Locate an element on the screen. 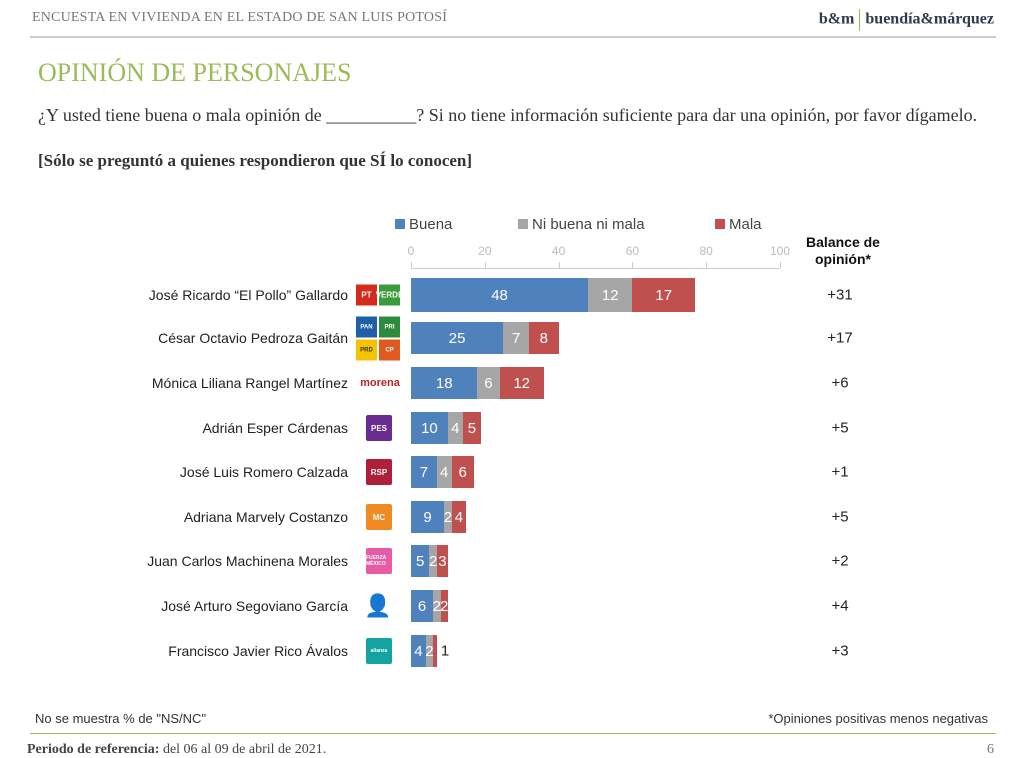  balance-value: +3 is located at coordinates (840, 651).